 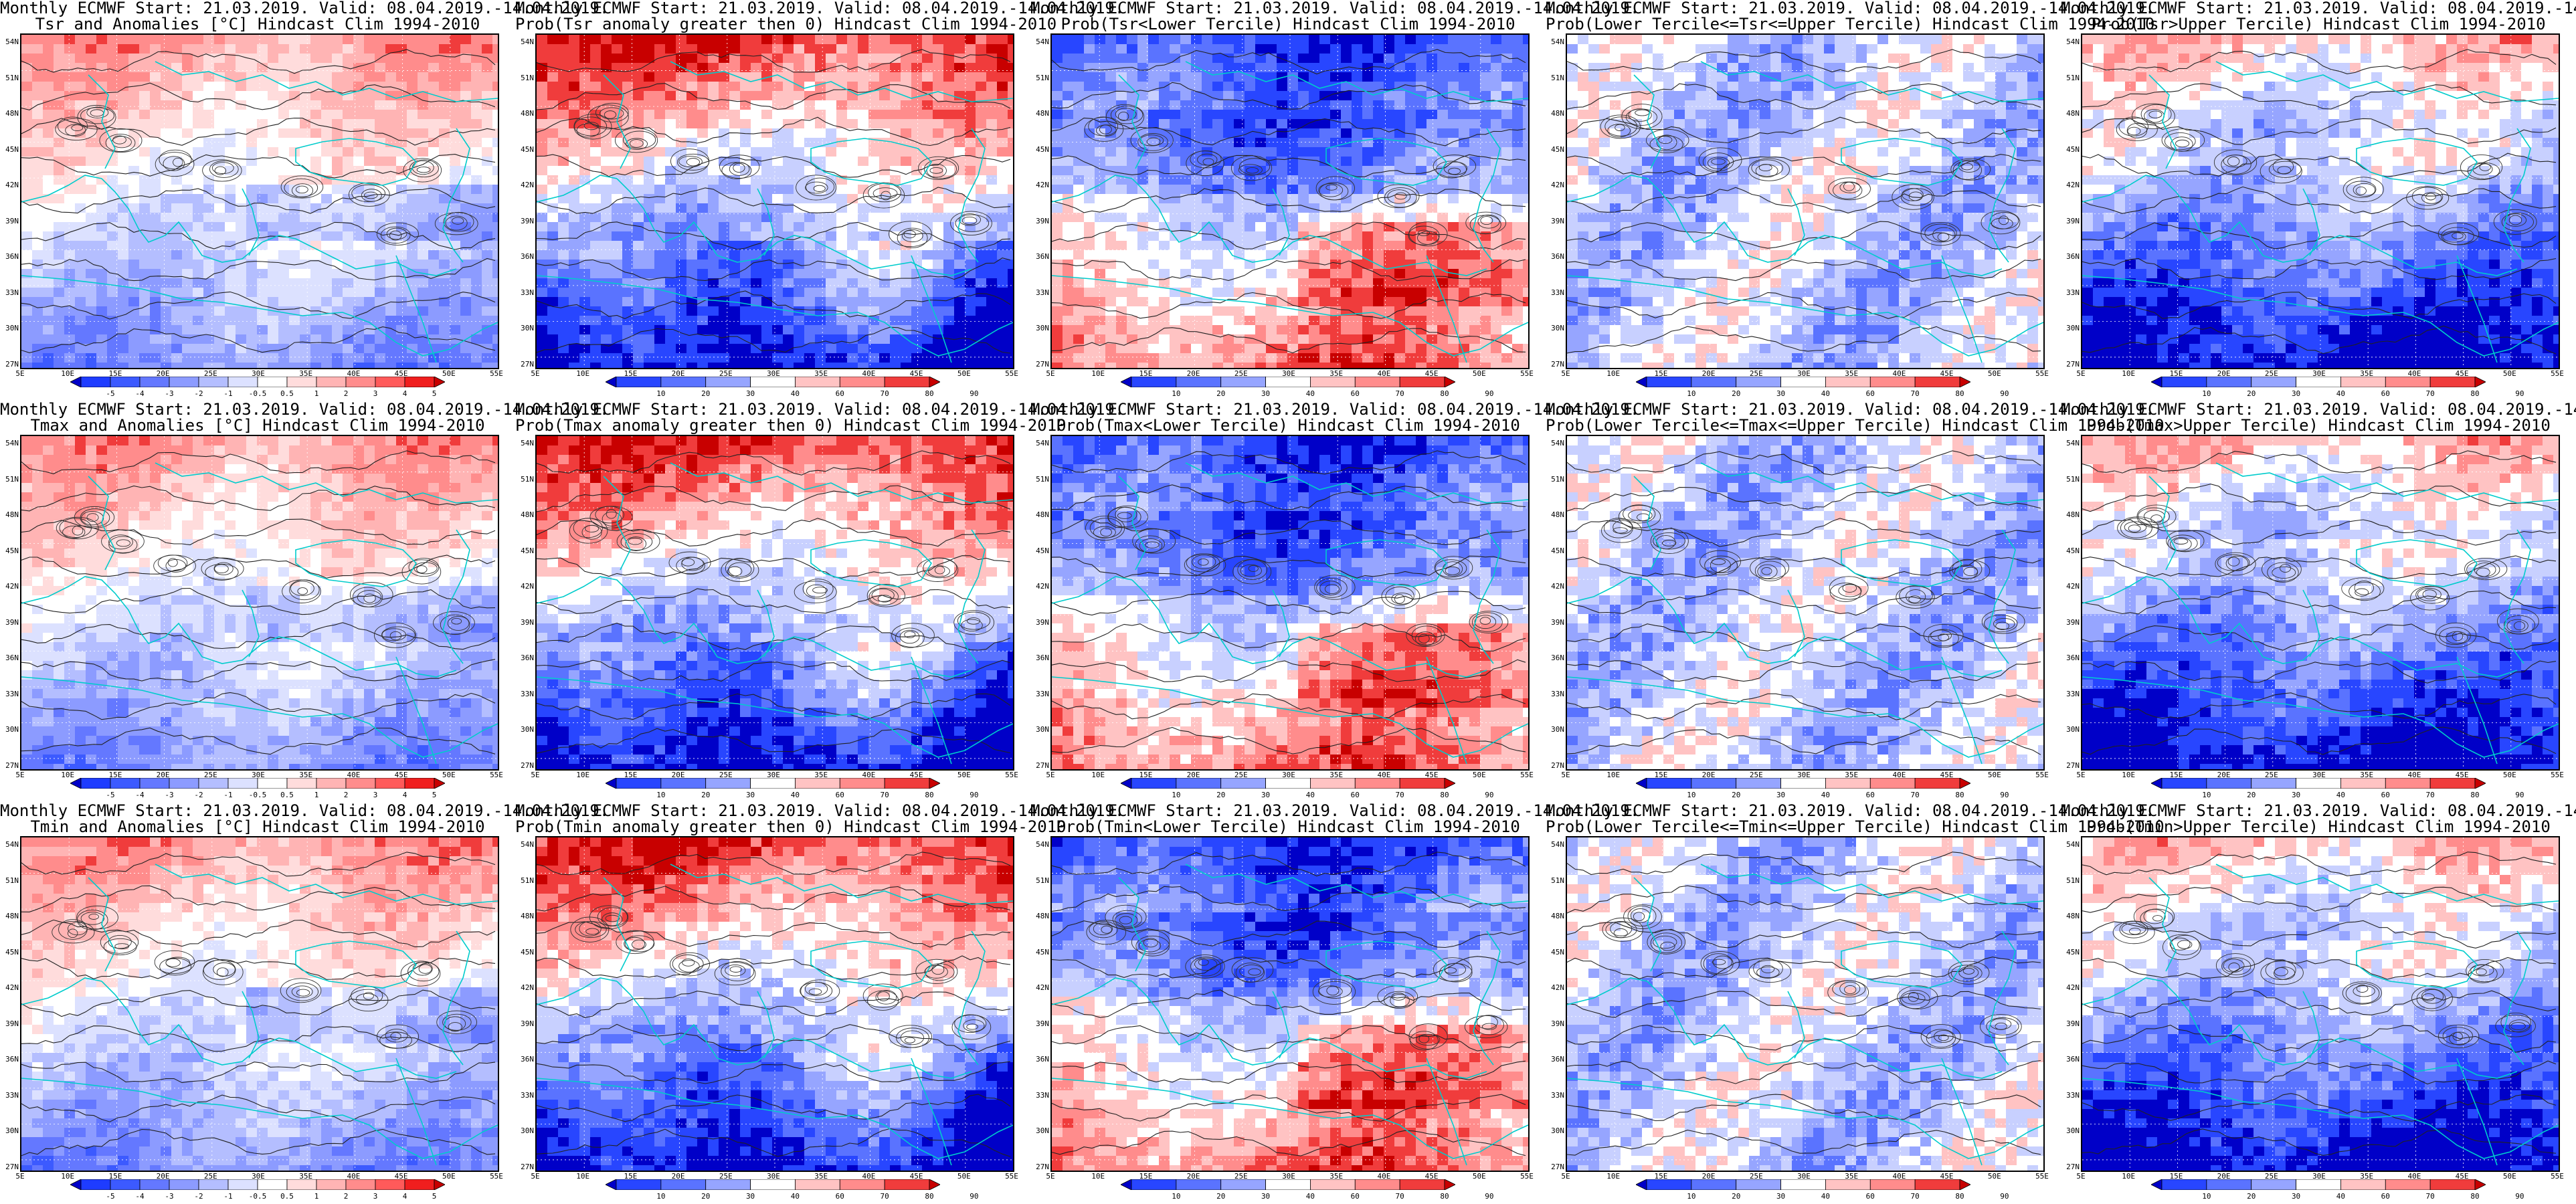 I want to click on colorbar-tick-label: 40, so click(x=2340, y=795).